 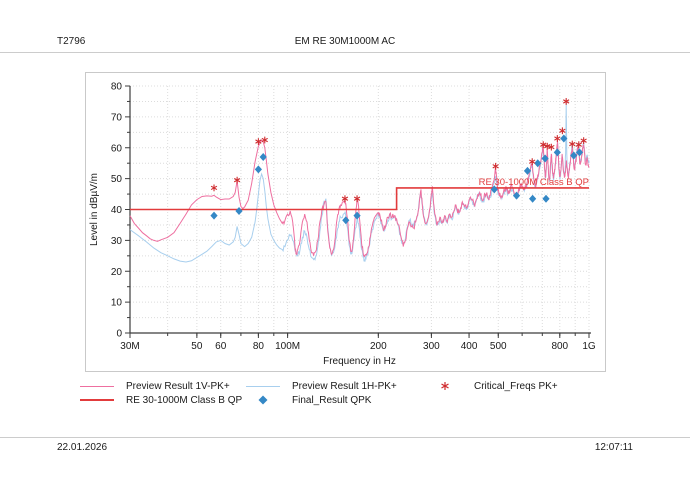 What do you see at coordinates (97, 400) in the screenshot?
I see `red-line-swatch` at bounding box center [97, 400].